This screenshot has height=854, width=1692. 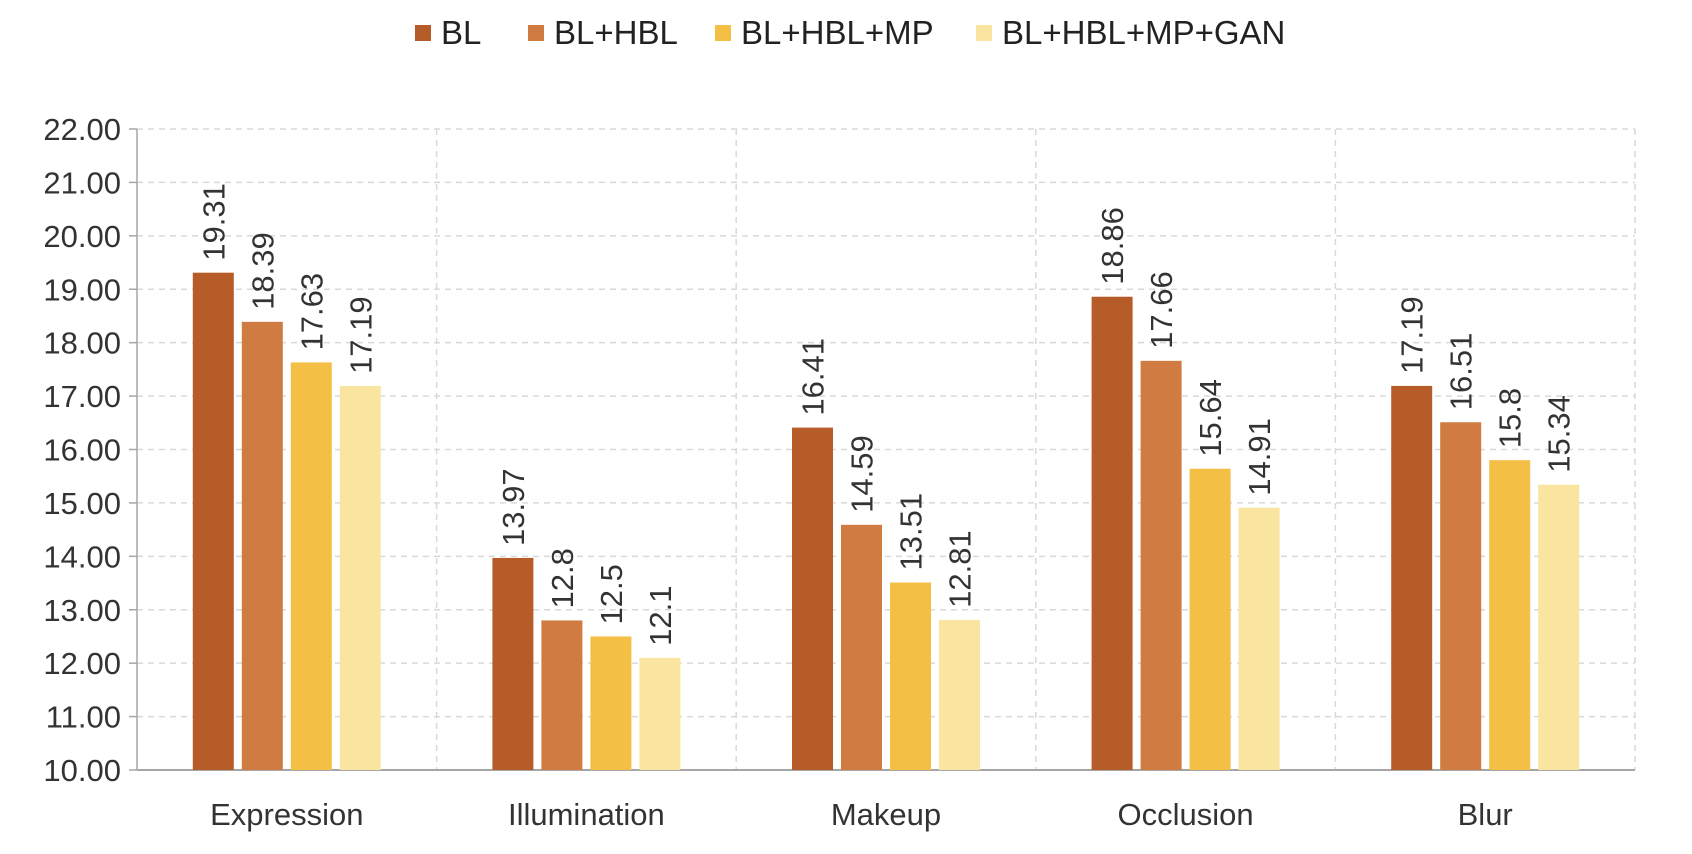 I want to click on data-label: 12.5, so click(x=611, y=594).